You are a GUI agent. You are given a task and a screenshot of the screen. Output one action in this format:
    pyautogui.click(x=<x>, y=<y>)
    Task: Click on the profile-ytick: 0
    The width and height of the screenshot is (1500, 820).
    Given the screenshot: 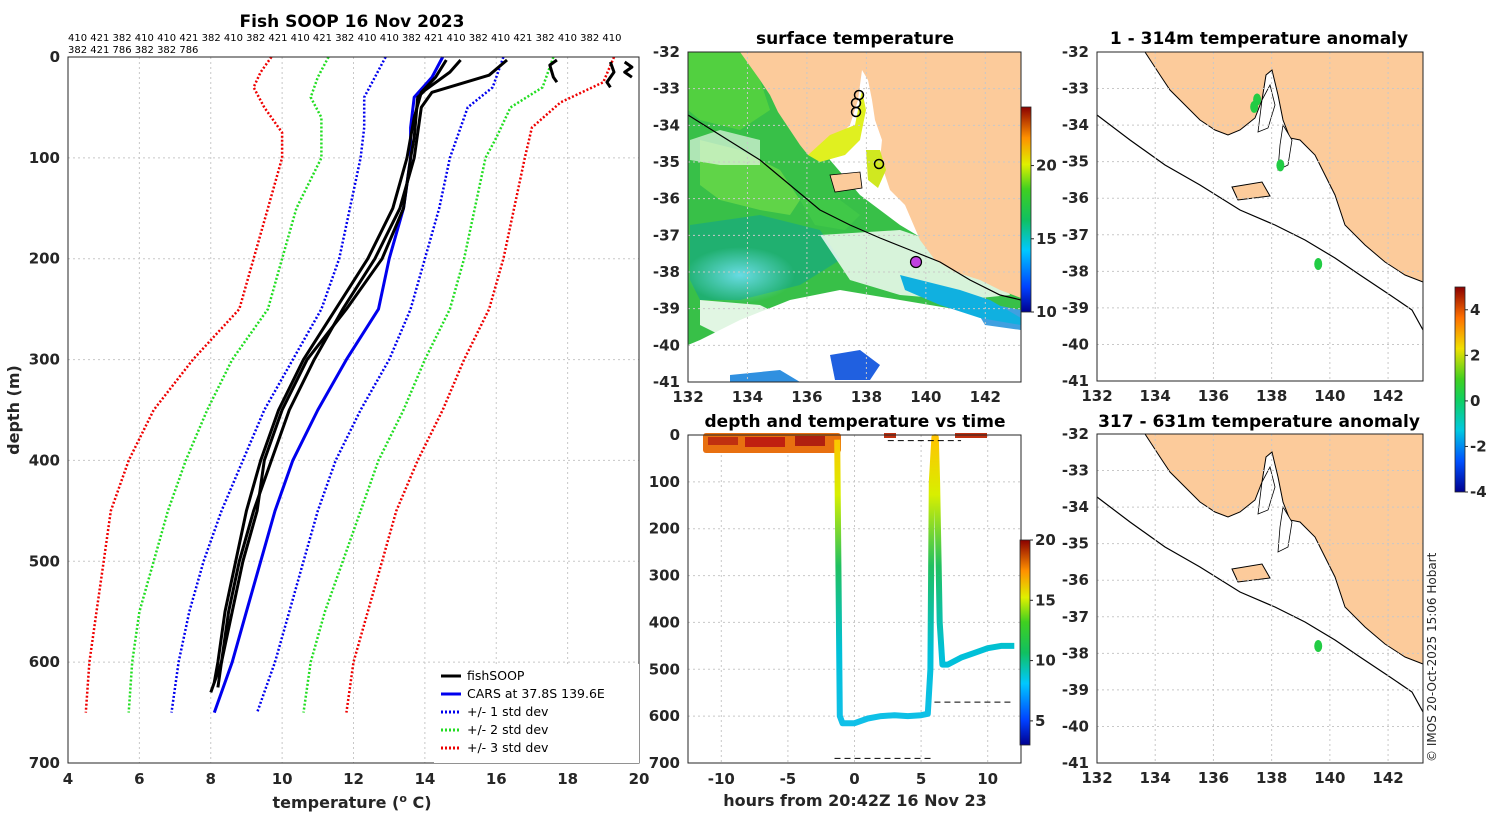 What is the action you would take?
    pyautogui.click(x=55, y=57)
    